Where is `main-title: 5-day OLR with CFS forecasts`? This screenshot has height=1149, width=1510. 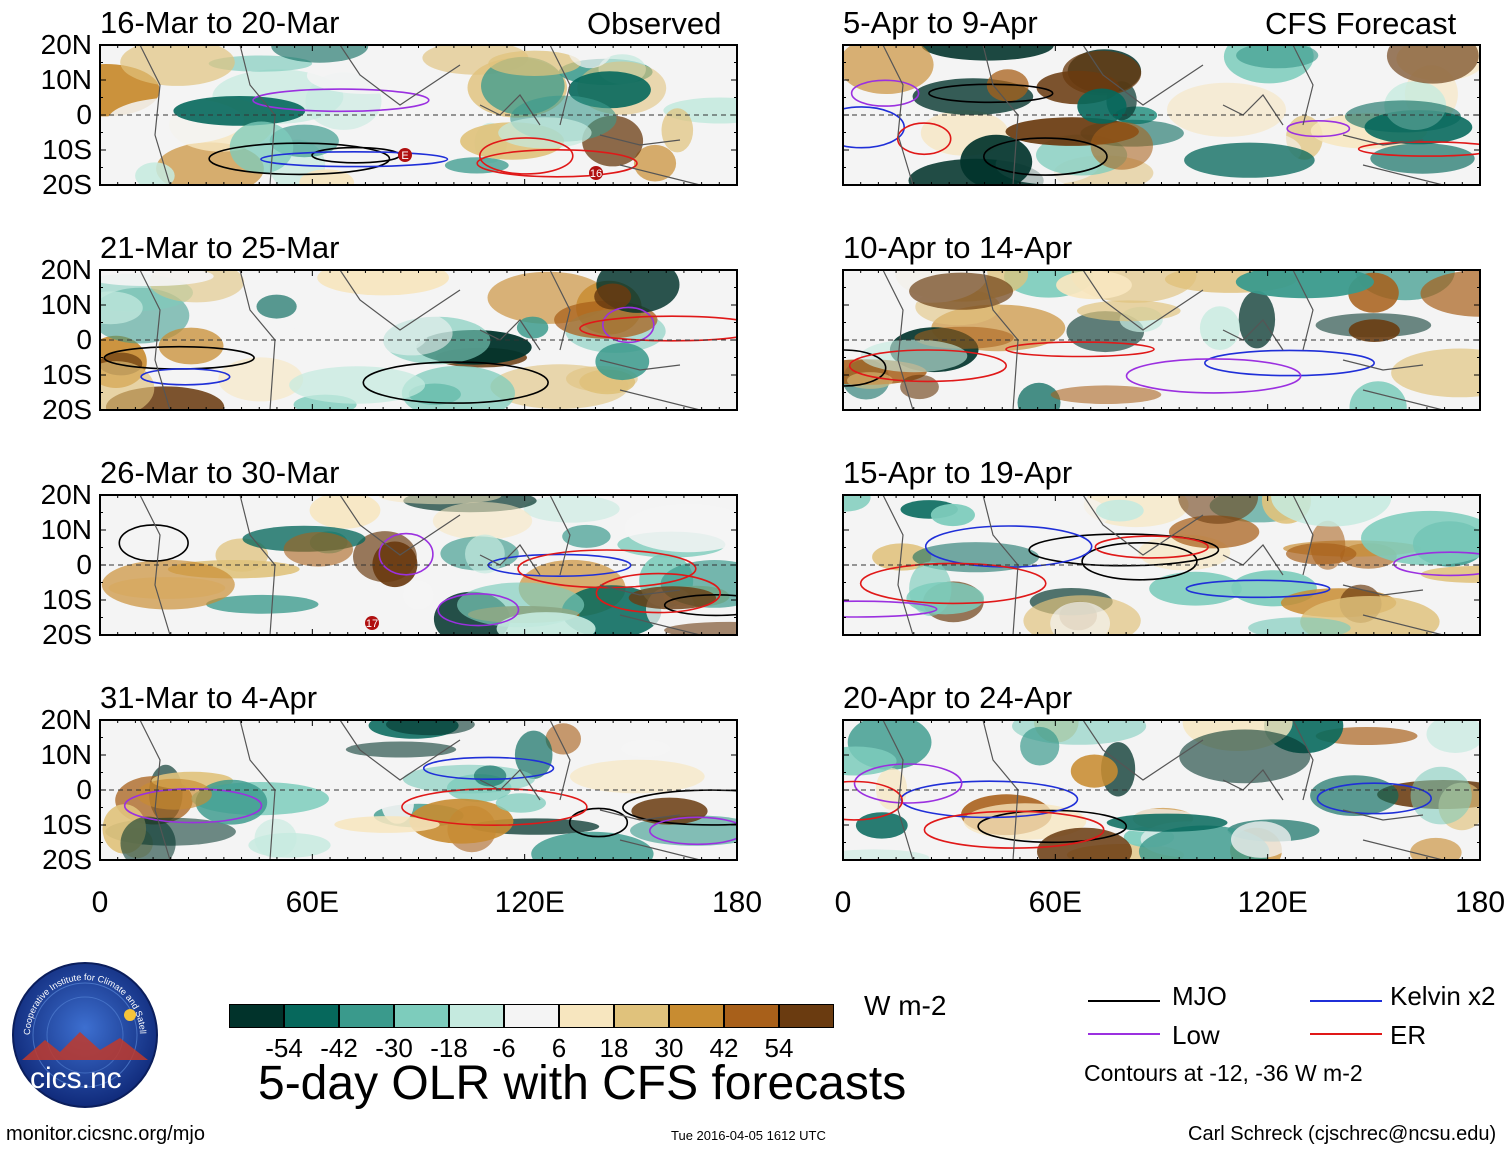
main-title: 5-day OLR with CFS forecasts is located at coordinates (582, 1083).